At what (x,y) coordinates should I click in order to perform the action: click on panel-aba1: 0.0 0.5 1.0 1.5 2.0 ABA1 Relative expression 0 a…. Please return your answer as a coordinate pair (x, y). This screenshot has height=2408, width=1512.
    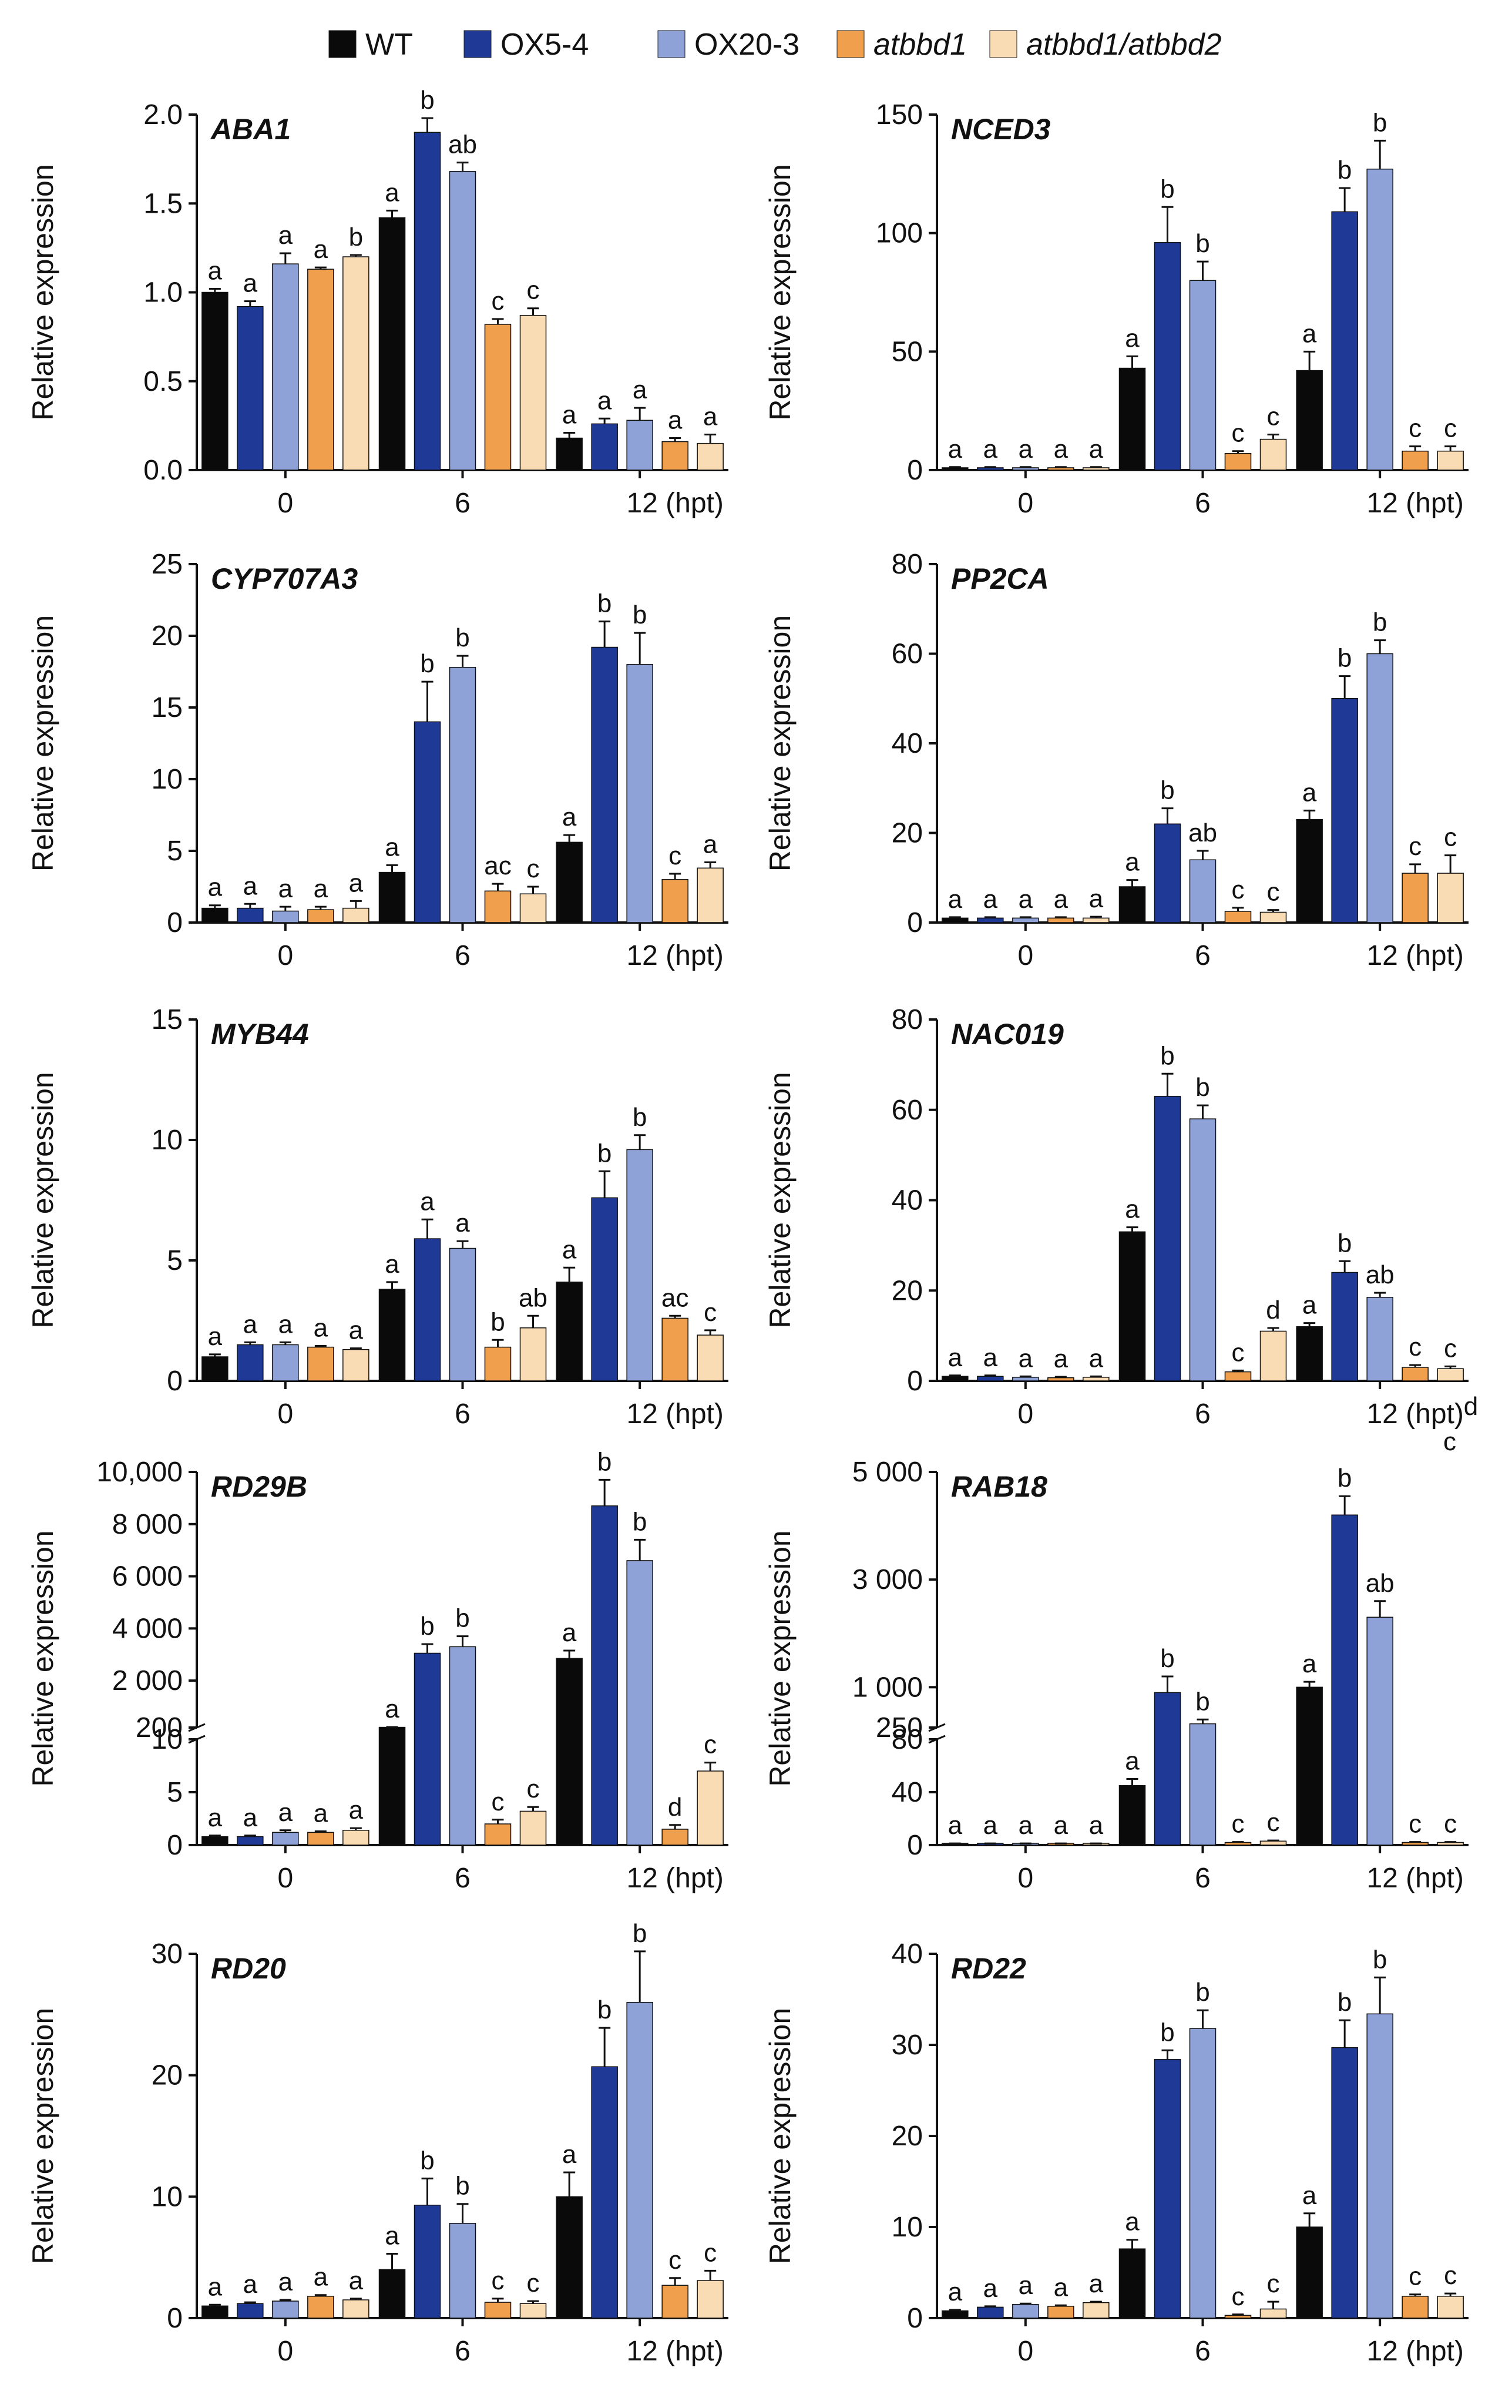
    Looking at the image, I should click on (377, 303).